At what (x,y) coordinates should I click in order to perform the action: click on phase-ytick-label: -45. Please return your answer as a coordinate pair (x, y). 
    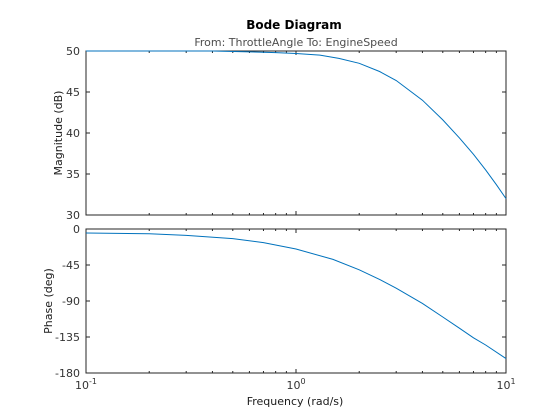
    Looking at the image, I should click on (71, 265).